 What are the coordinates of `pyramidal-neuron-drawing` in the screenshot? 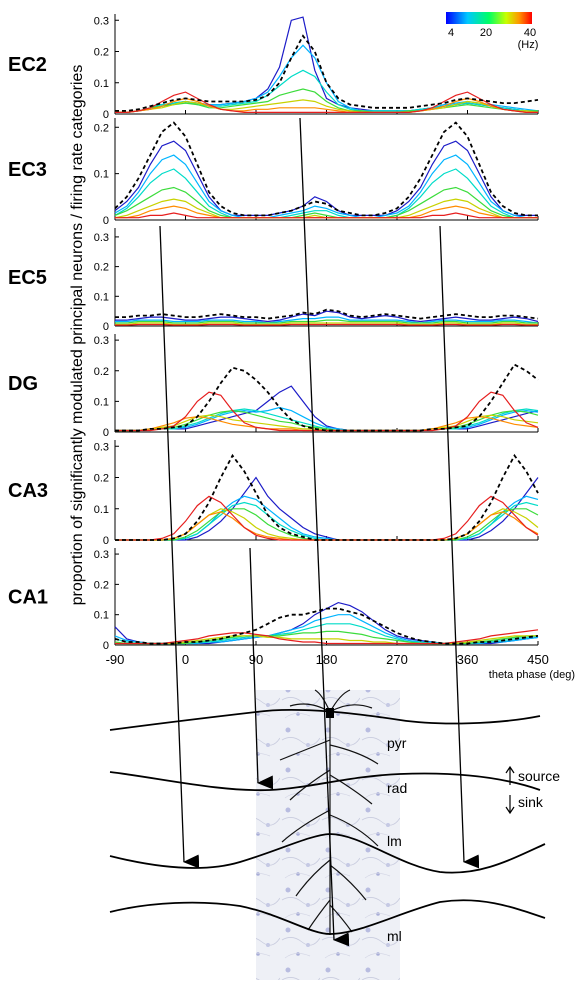 It's located at (329, 812).